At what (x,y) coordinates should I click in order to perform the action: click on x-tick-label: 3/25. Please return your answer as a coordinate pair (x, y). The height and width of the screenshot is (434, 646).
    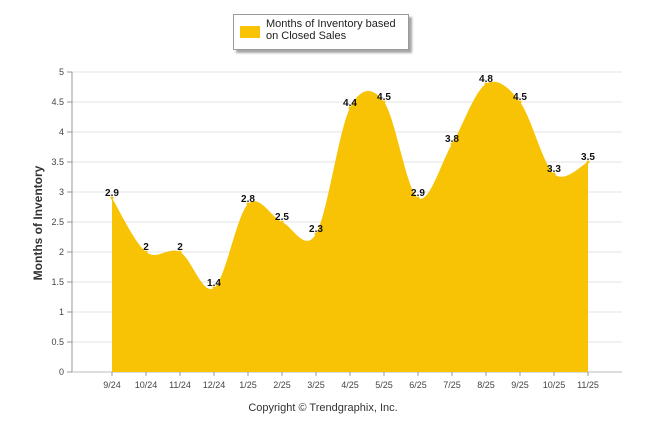
    Looking at the image, I should click on (316, 385).